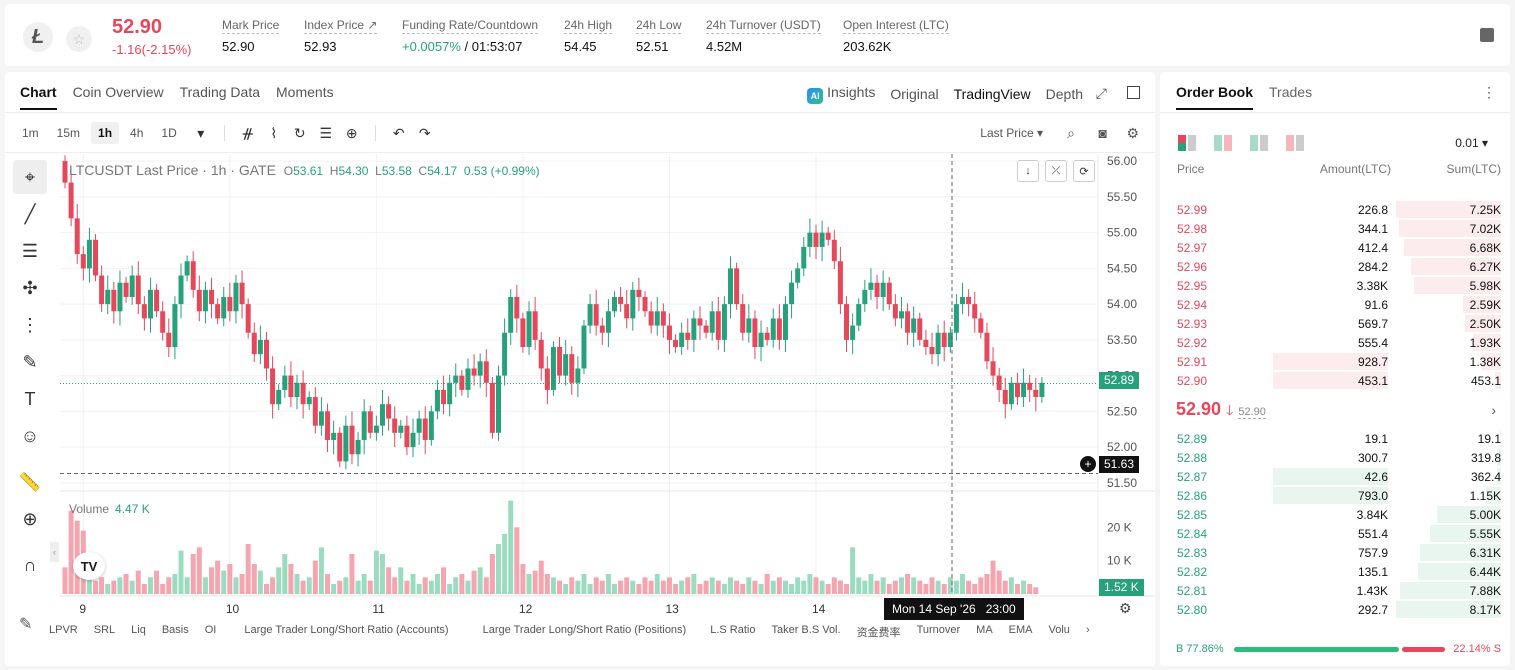  I want to click on ask-row: 52.91 928.7 1.38K, so click(1338, 361).